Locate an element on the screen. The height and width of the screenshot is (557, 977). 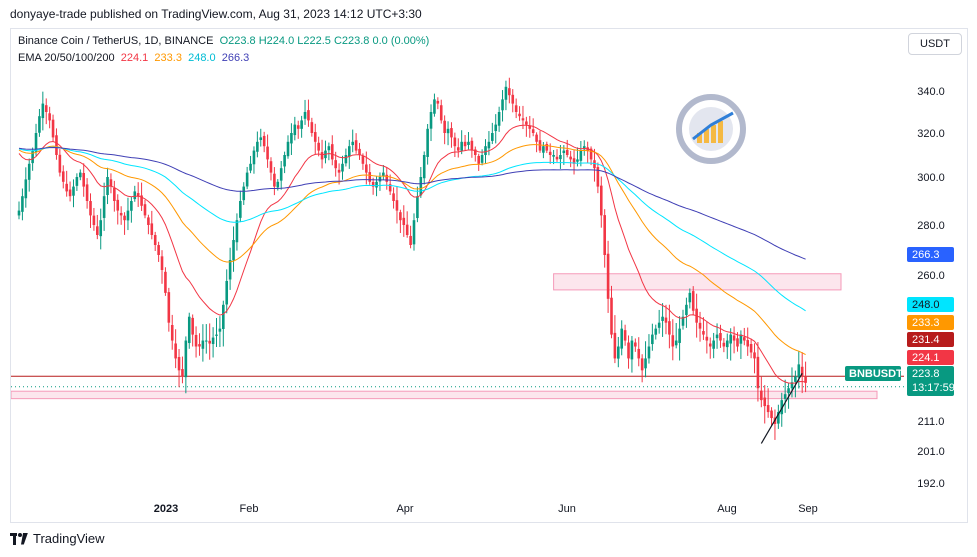
watermark-globe-icon is located at coordinates (711, 129).